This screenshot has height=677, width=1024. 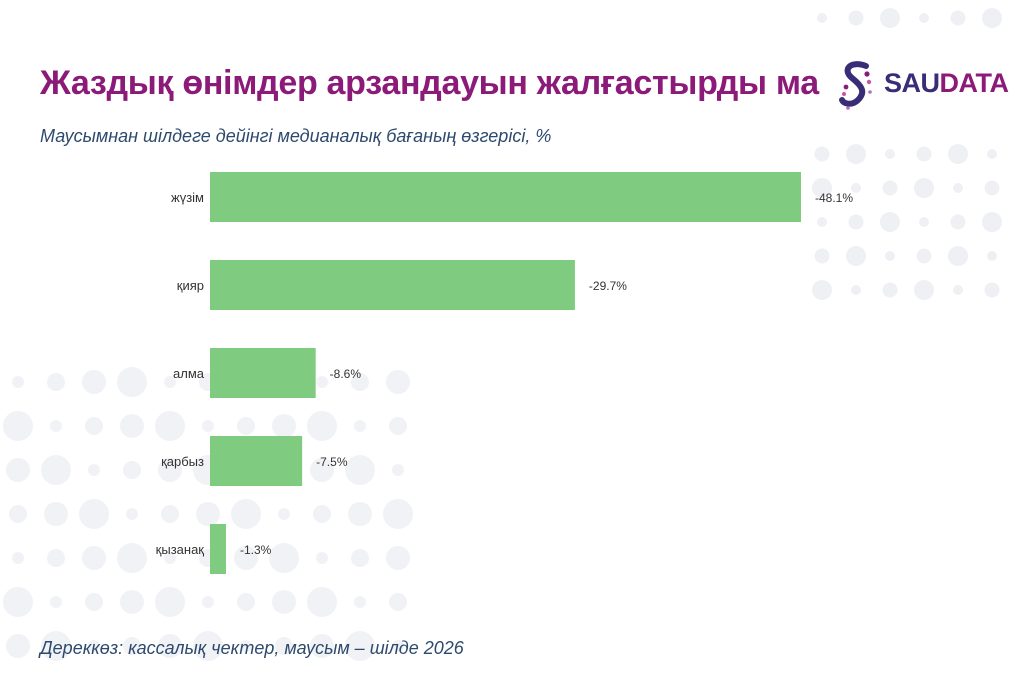 I want to click on category-label: қияр, so click(x=190, y=285).